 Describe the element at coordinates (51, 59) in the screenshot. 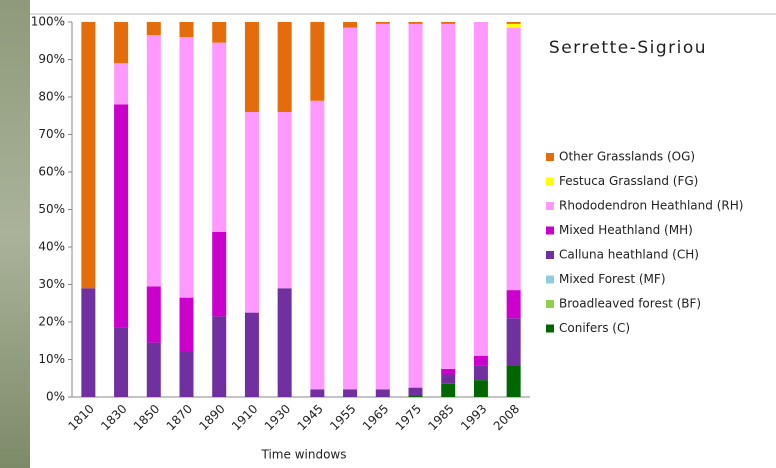

I see `y-tick-label: 90%` at that location.